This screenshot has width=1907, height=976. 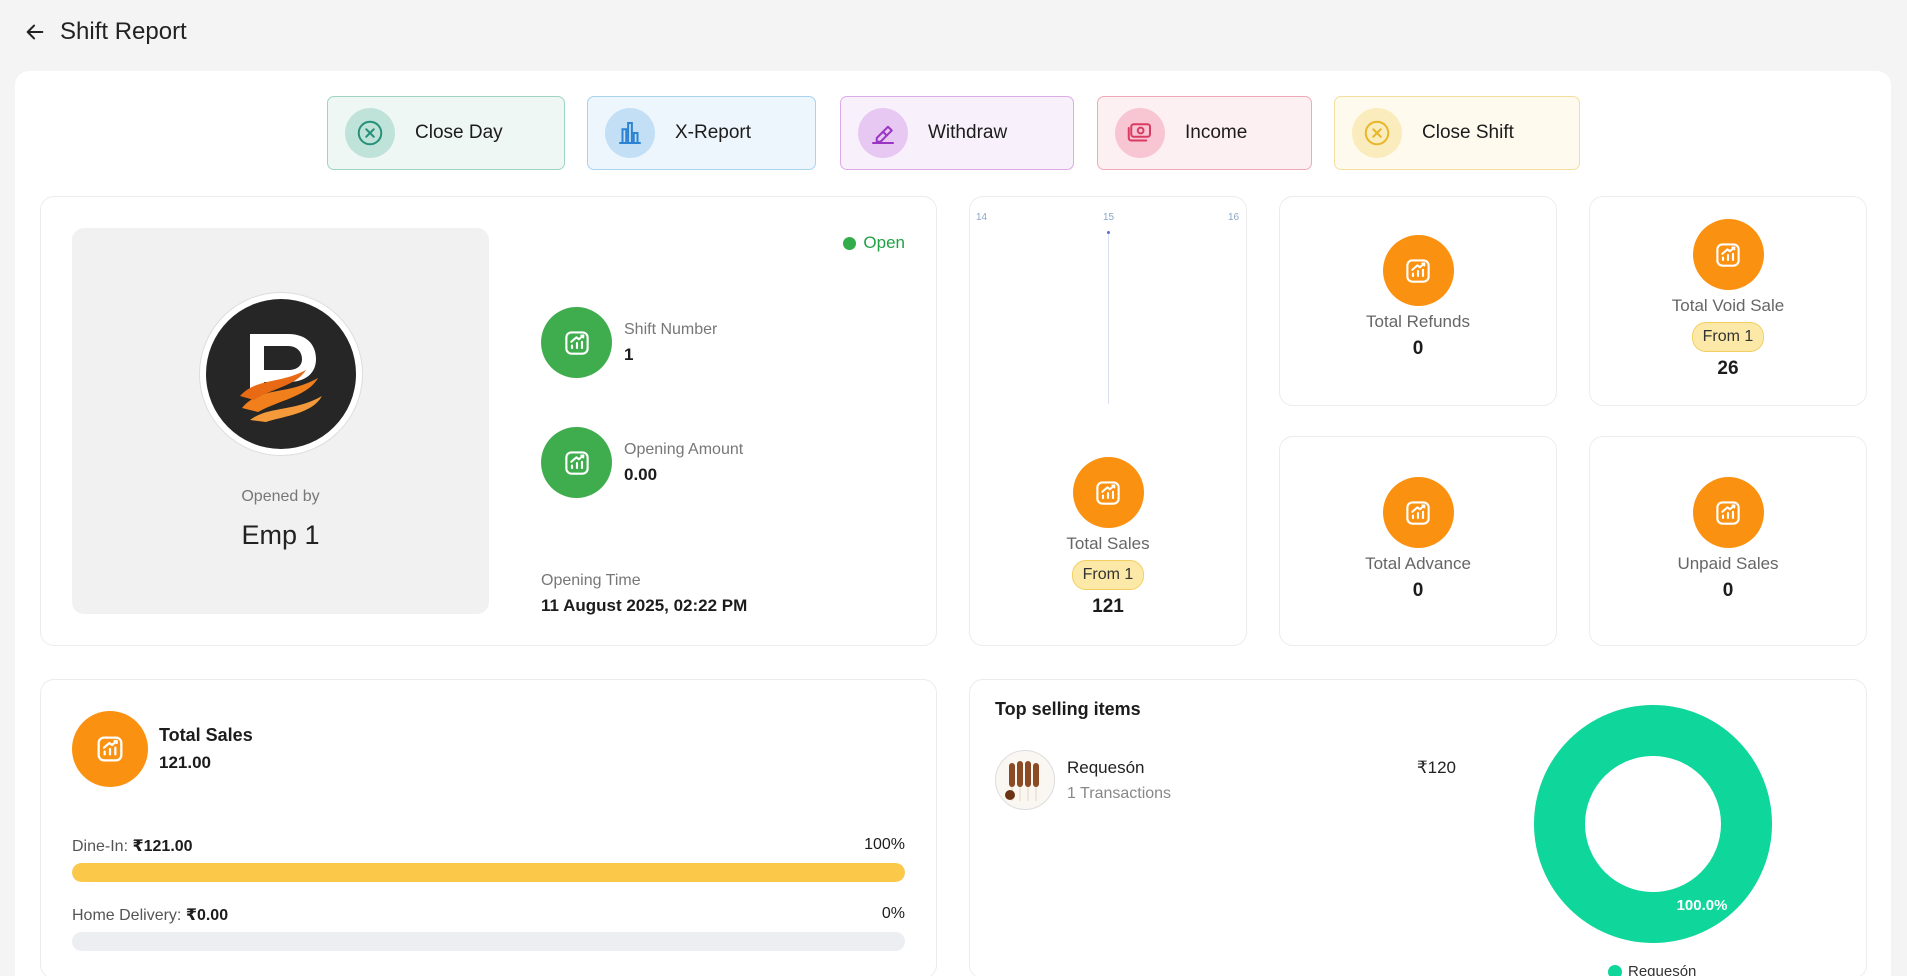 What do you see at coordinates (1225, 780) in the screenshot?
I see `list-item: Requesón 1 Transactions ₹120` at bounding box center [1225, 780].